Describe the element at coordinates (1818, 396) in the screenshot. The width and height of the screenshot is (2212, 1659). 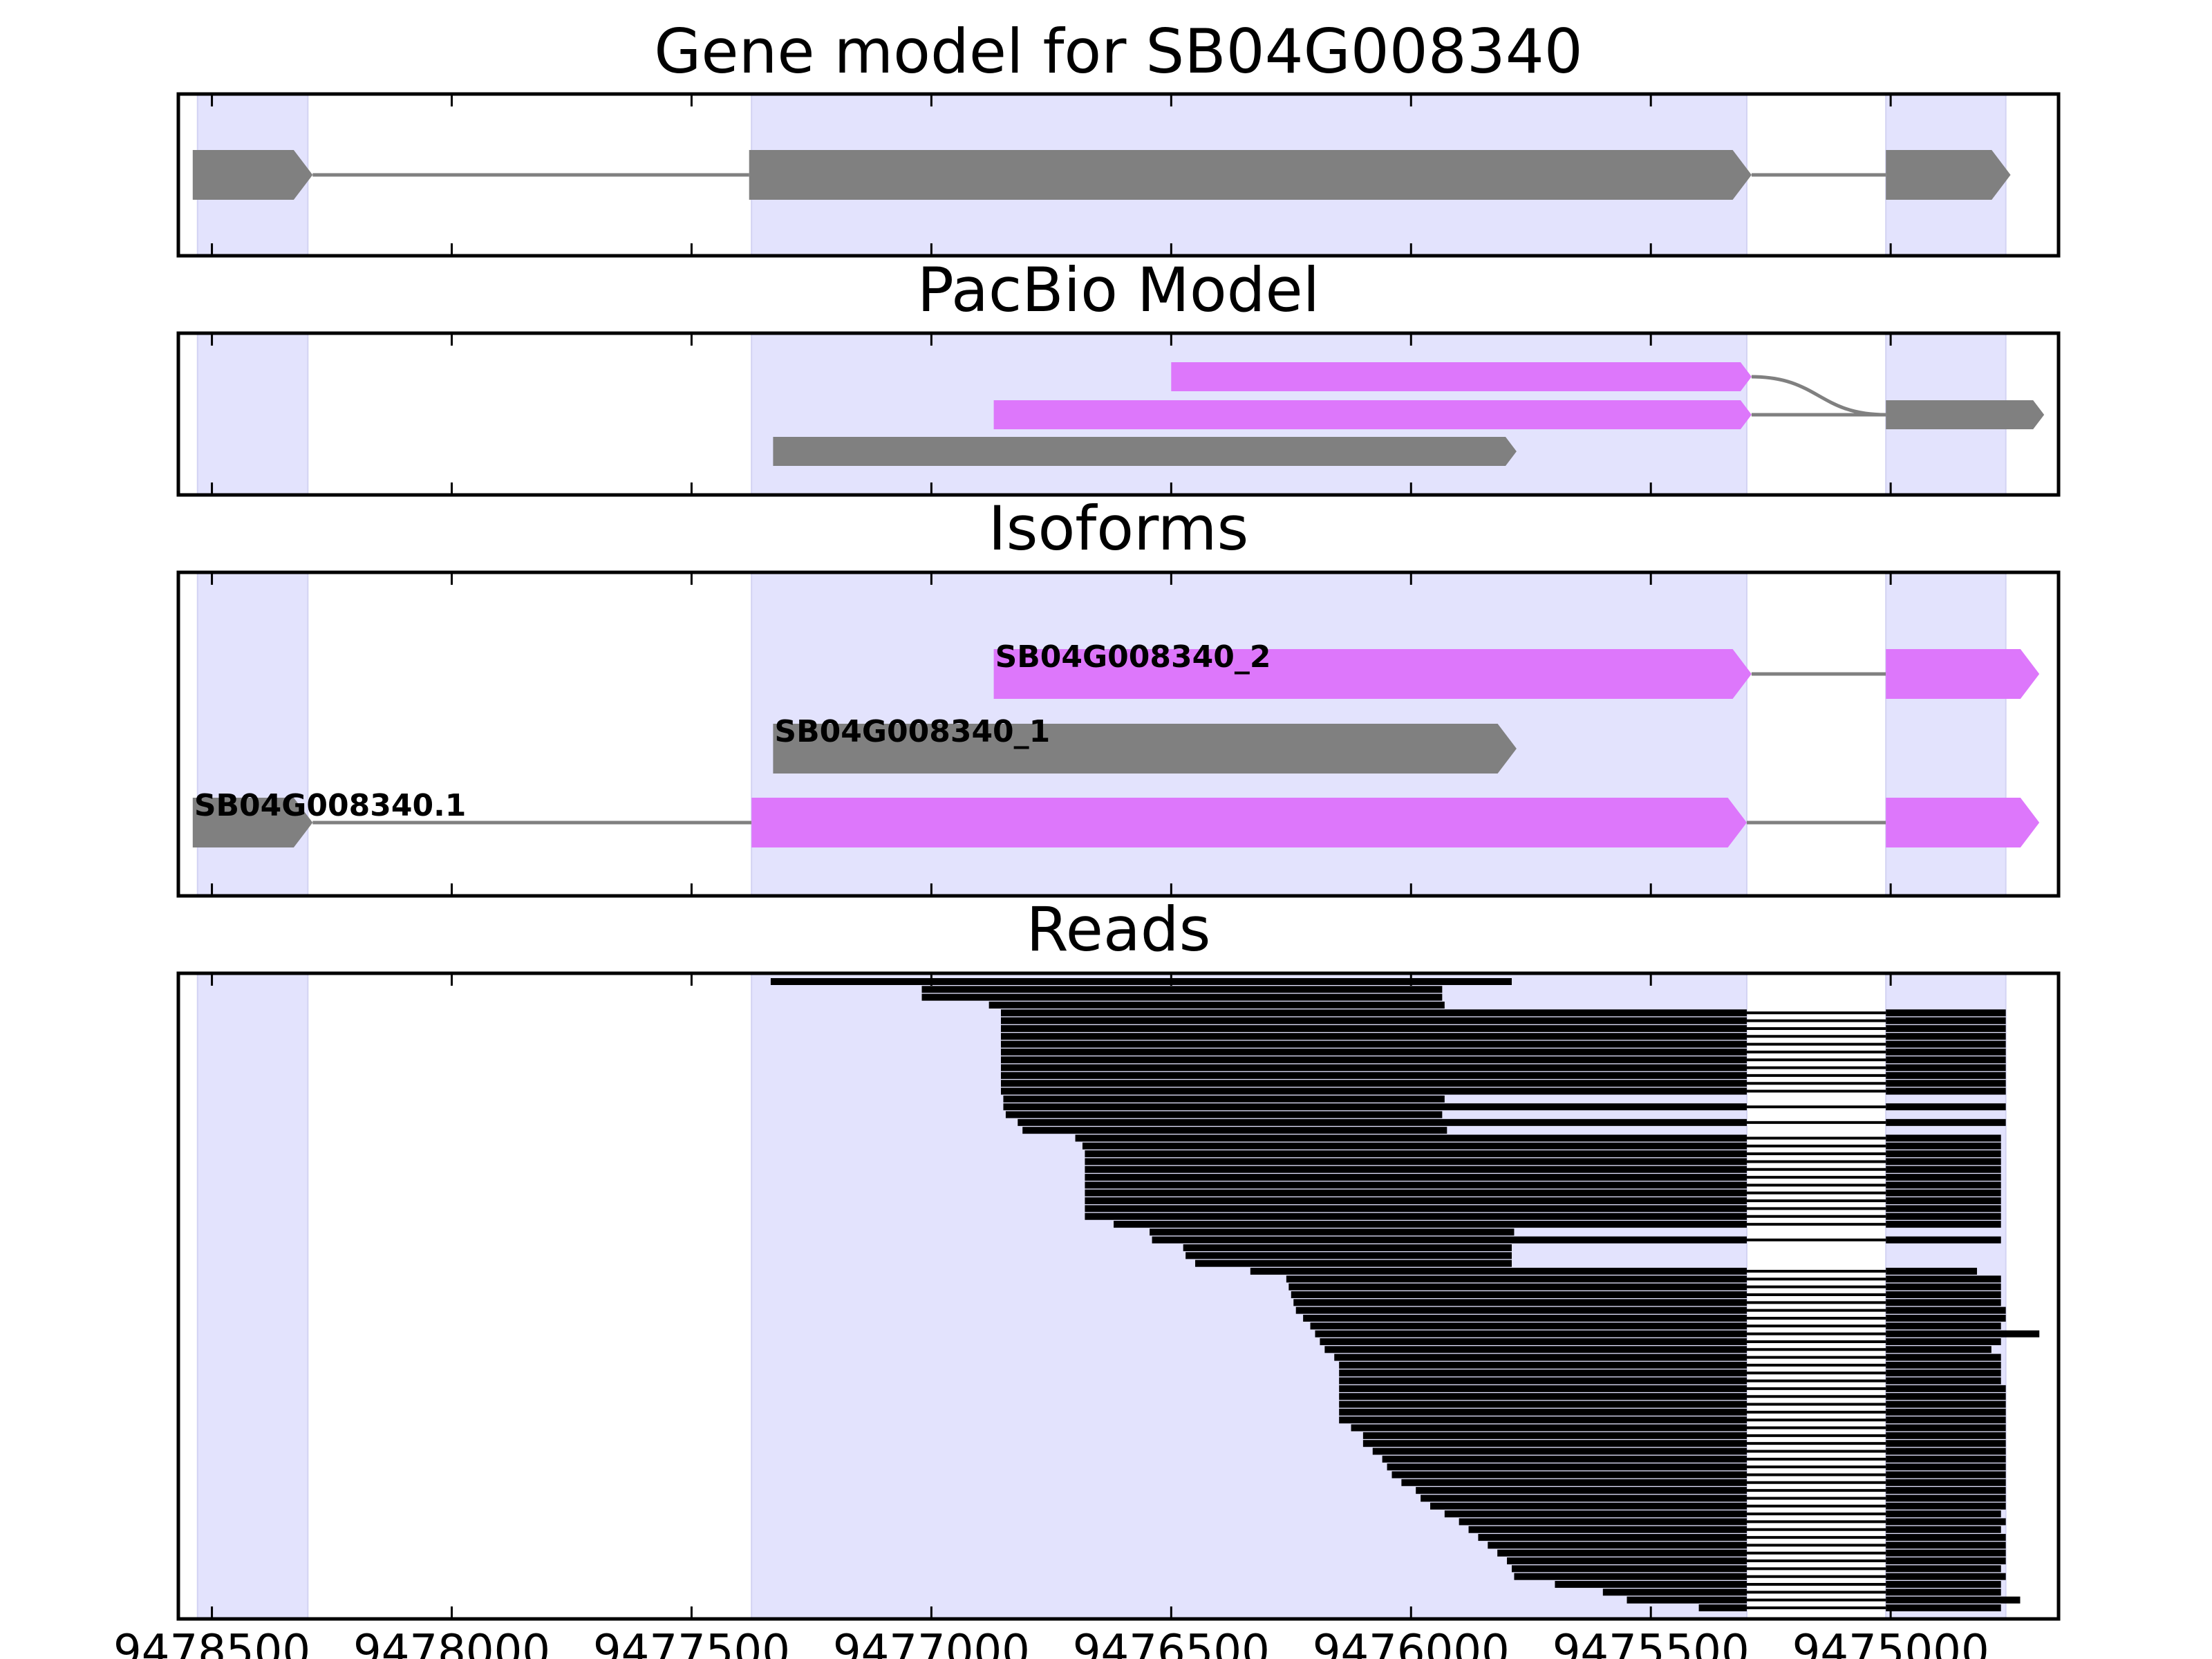
I see `splice-curve` at that location.